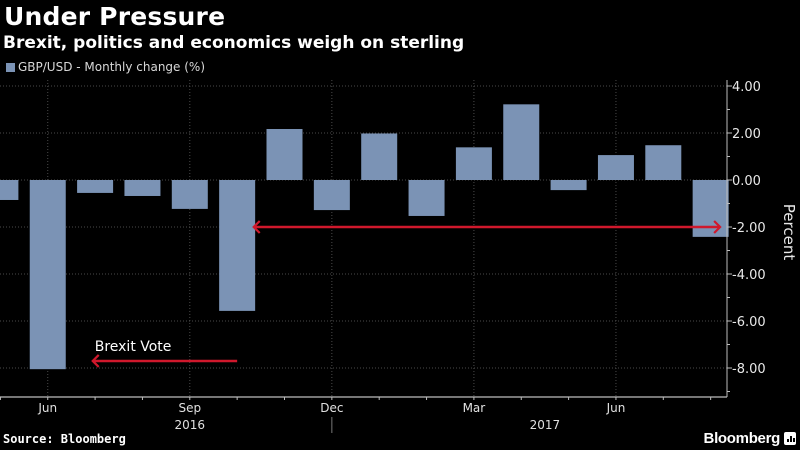 The image size is (800, 450). What do you see at coordinates (473, 163) in the screenshot?
I see `bar-mar-2017` at bounding box center [473, 163].